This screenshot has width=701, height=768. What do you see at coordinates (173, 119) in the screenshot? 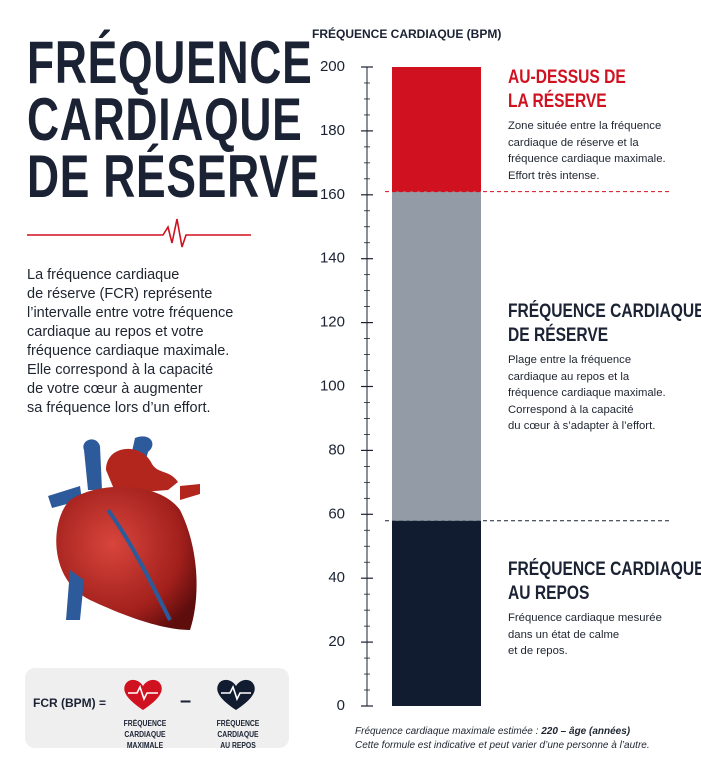
I see `page-title: FRÉQUENCE CARDIAQUE DE RÉSERVE` at bounding box center [173, 119].